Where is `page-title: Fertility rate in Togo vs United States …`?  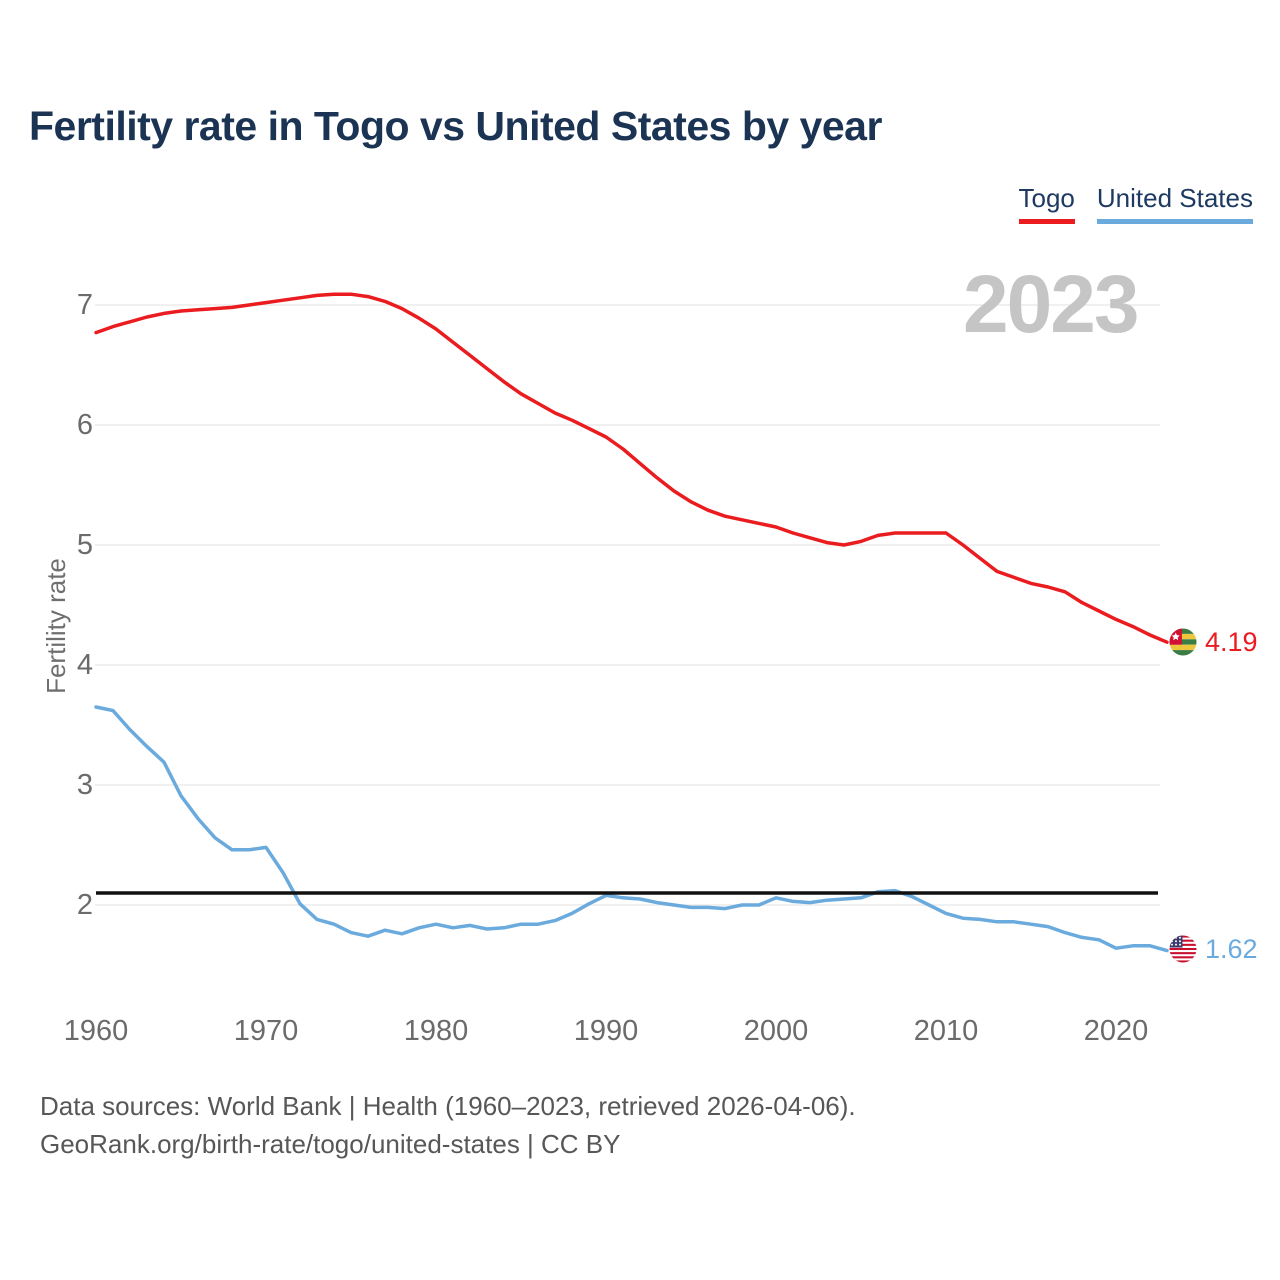 page-title: Fertility rate in Togo vs United States … is located at coordinates (455, 126).